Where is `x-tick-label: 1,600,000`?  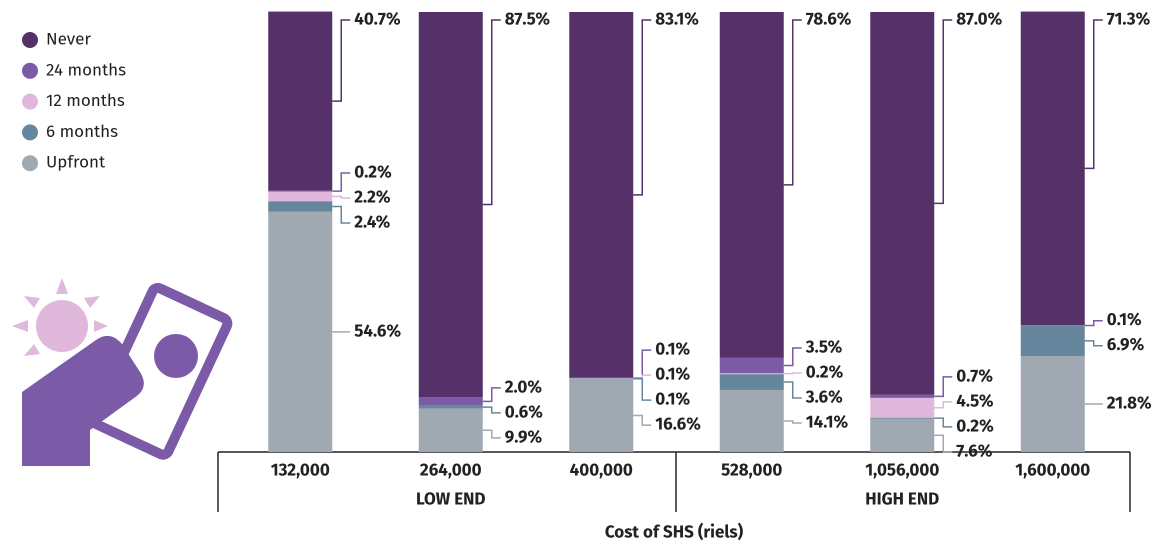
x-tick-label: 1,600,000 is located at coordinates (1052, 470).